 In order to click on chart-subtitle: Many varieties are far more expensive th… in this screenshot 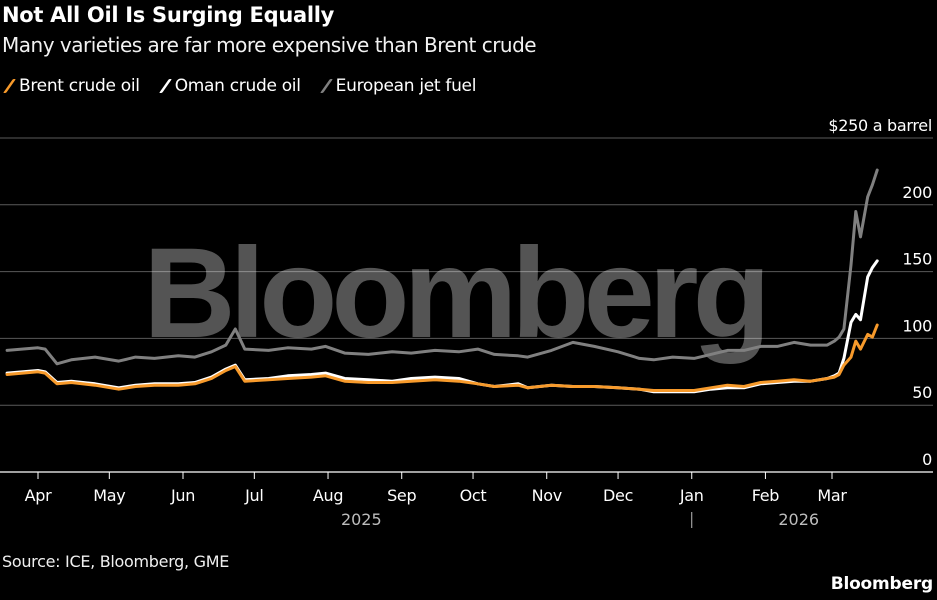, I will do `click(269, 45)`.